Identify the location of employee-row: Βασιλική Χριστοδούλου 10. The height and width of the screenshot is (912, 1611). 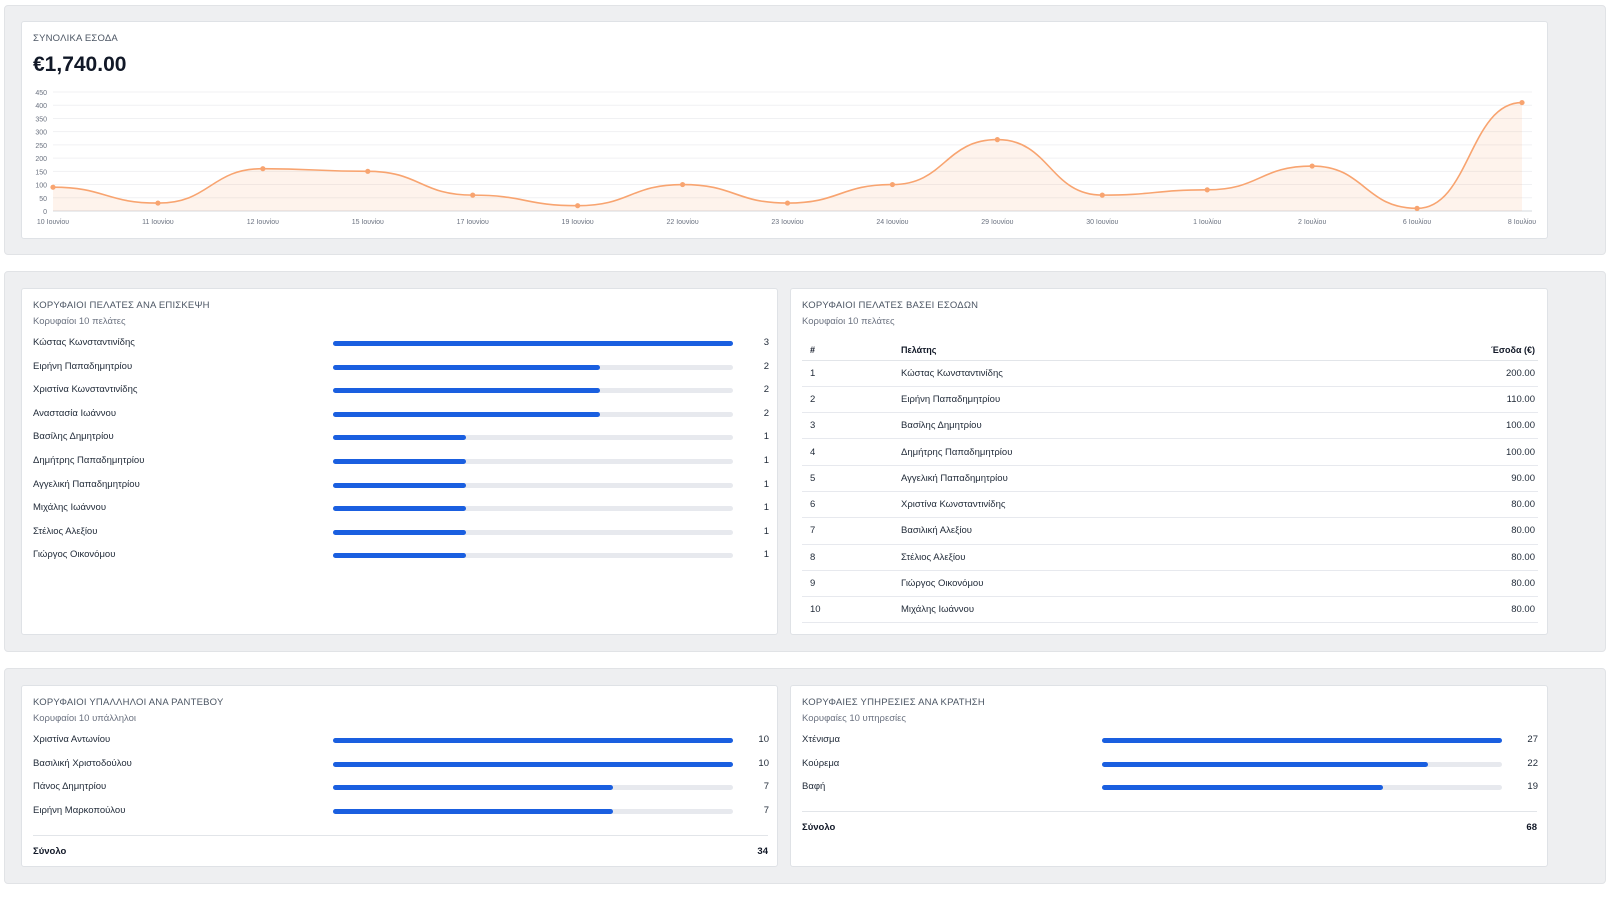
(401, 764).